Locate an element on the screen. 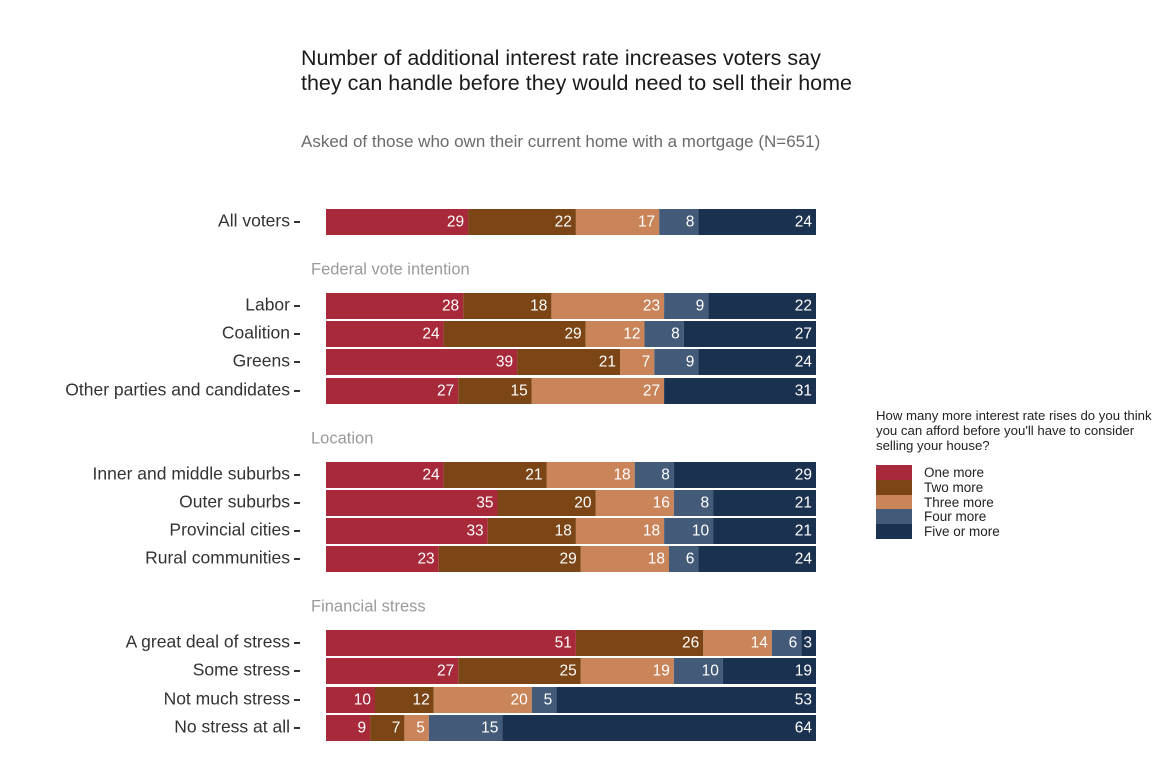 The height and width of the screenshot is (774, 1169). legend-label: Five or more is located at coordinates (962, 532).